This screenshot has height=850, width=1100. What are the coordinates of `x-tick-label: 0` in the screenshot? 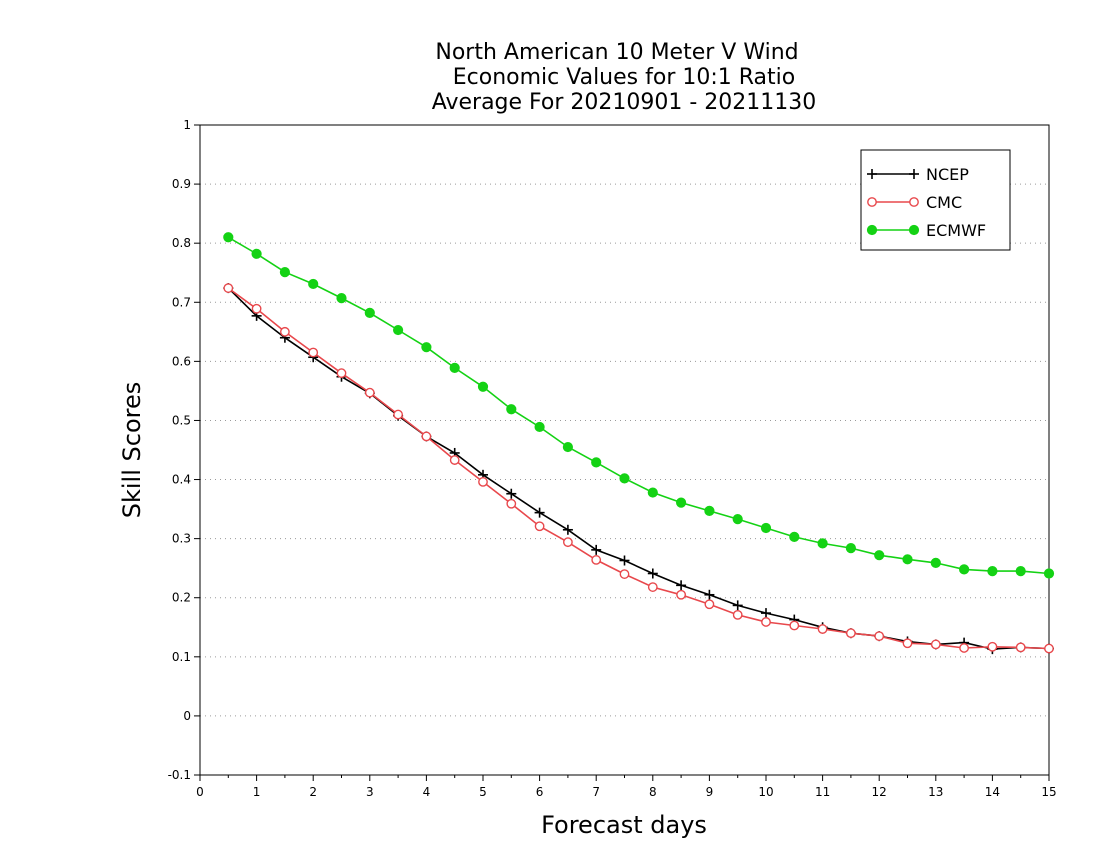 It's located at (200, 792).